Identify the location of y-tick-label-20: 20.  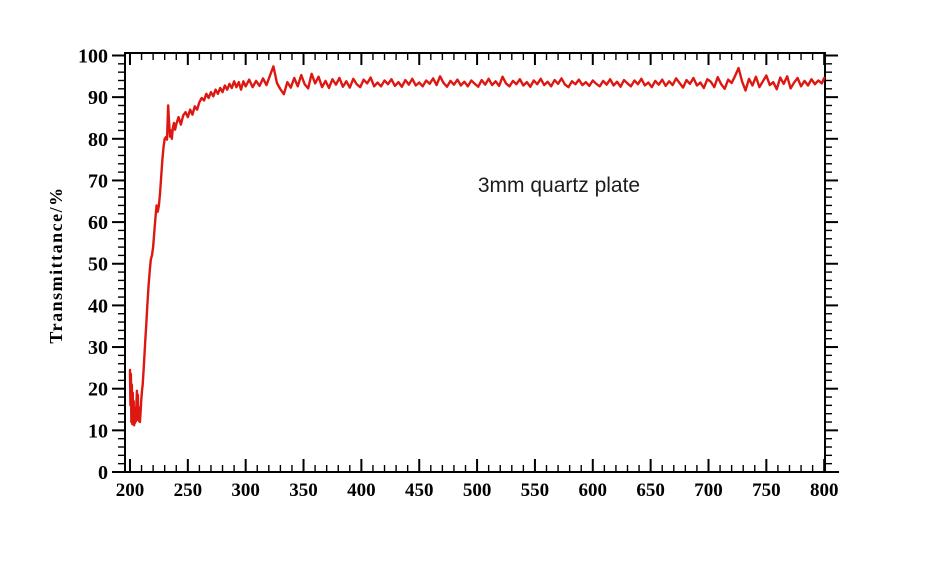
(98, 390).